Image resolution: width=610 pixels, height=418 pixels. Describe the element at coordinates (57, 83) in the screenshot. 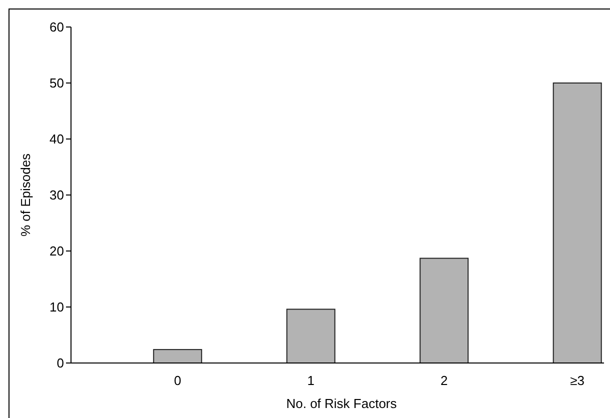

I see `y-tick-label: 50` at that location.